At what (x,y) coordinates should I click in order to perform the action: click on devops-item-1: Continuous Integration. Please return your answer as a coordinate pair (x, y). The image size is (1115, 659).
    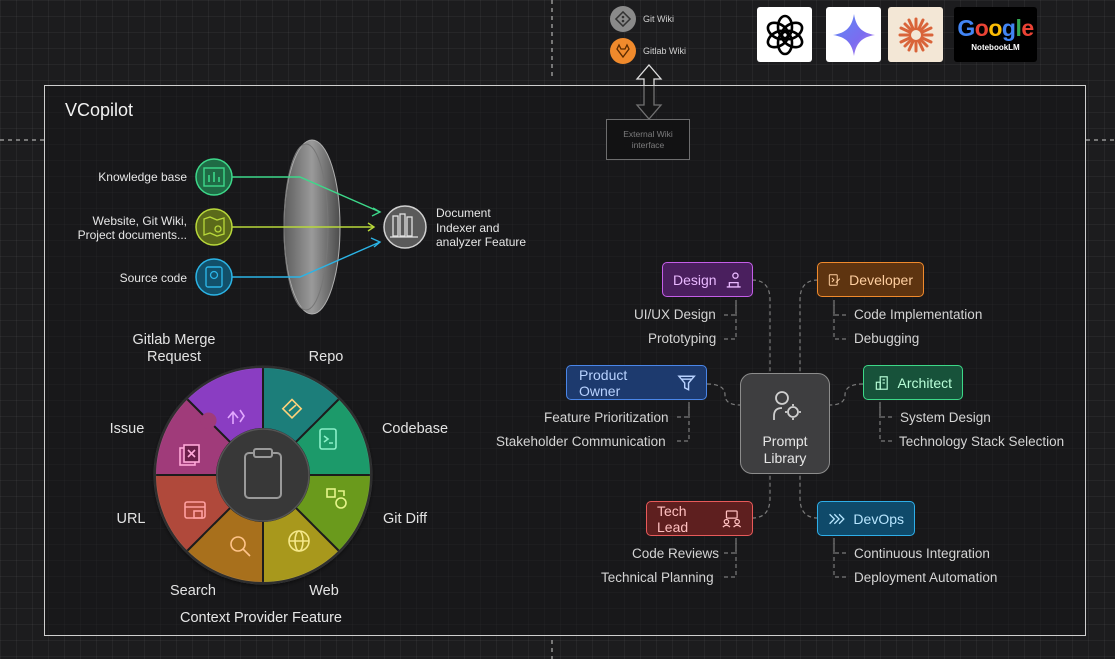
    Looking at the image, I should click on (922, 553).